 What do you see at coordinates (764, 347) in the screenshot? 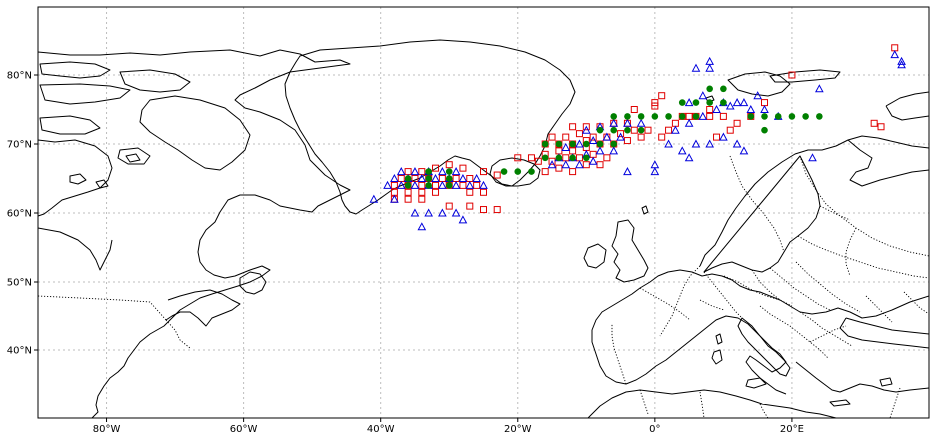
I see `italy` at bounding box center [764, 347].